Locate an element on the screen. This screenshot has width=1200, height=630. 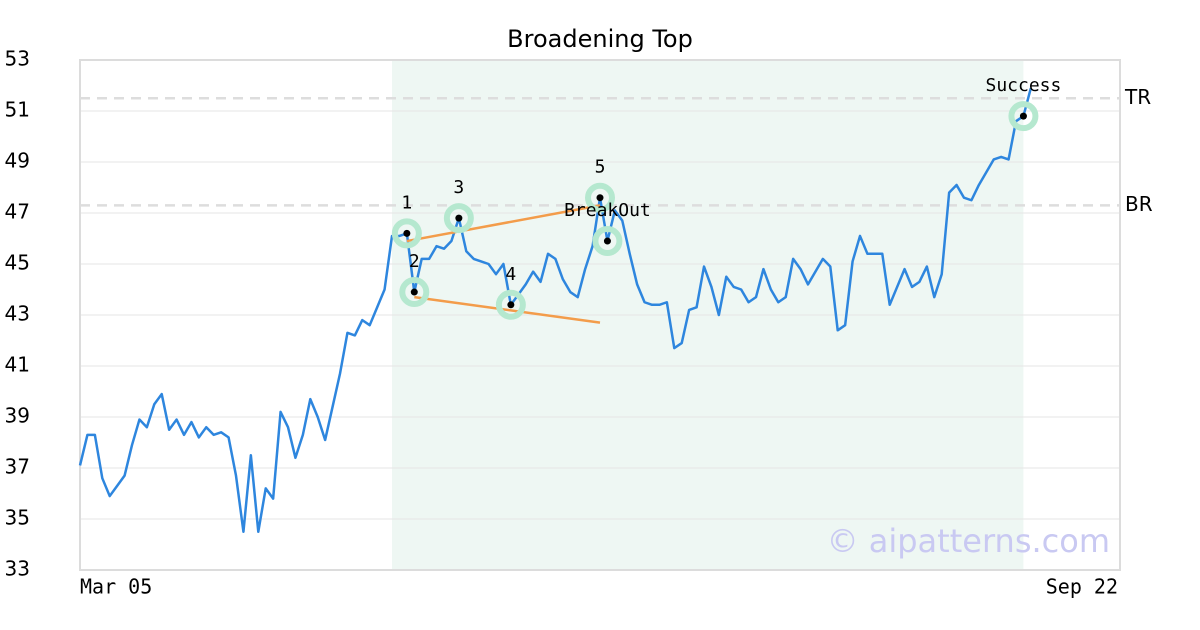
point-label: BreakOut is located at coordinates (607, 210).